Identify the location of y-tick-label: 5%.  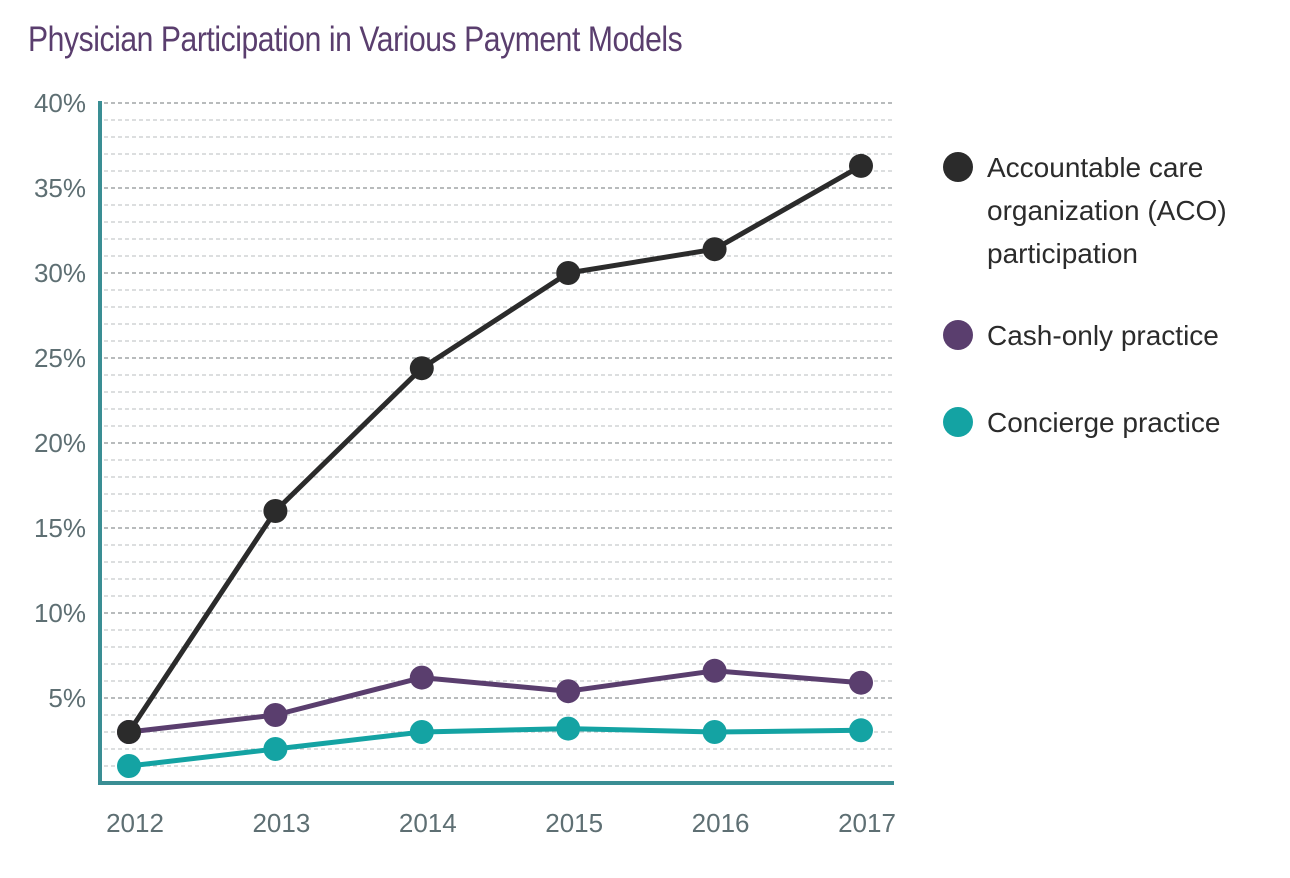
(67, 698).